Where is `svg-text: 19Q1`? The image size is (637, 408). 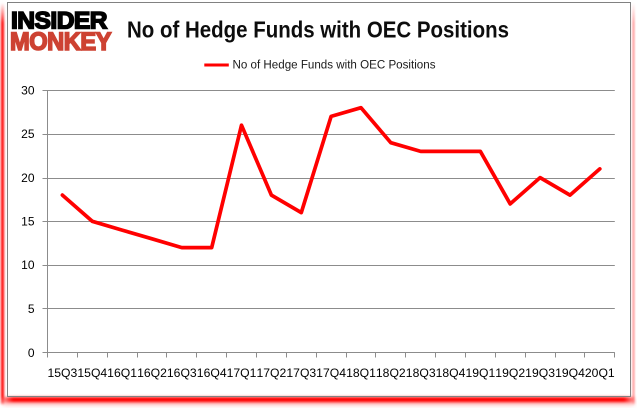
svg-text: 19Q1 is located at coordinates (481, 373).